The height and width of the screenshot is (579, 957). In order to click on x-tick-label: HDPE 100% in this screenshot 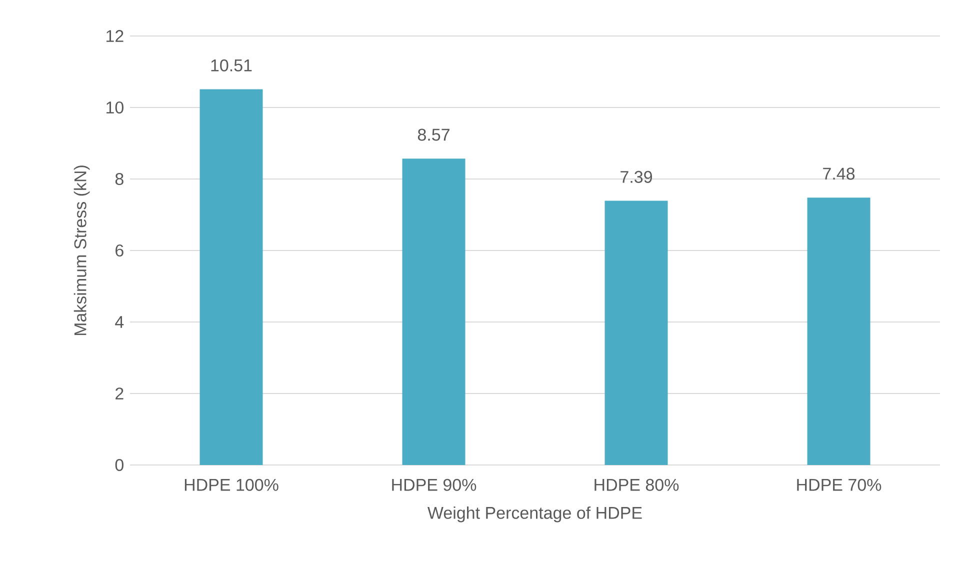, I will do `click(231, 484)`.